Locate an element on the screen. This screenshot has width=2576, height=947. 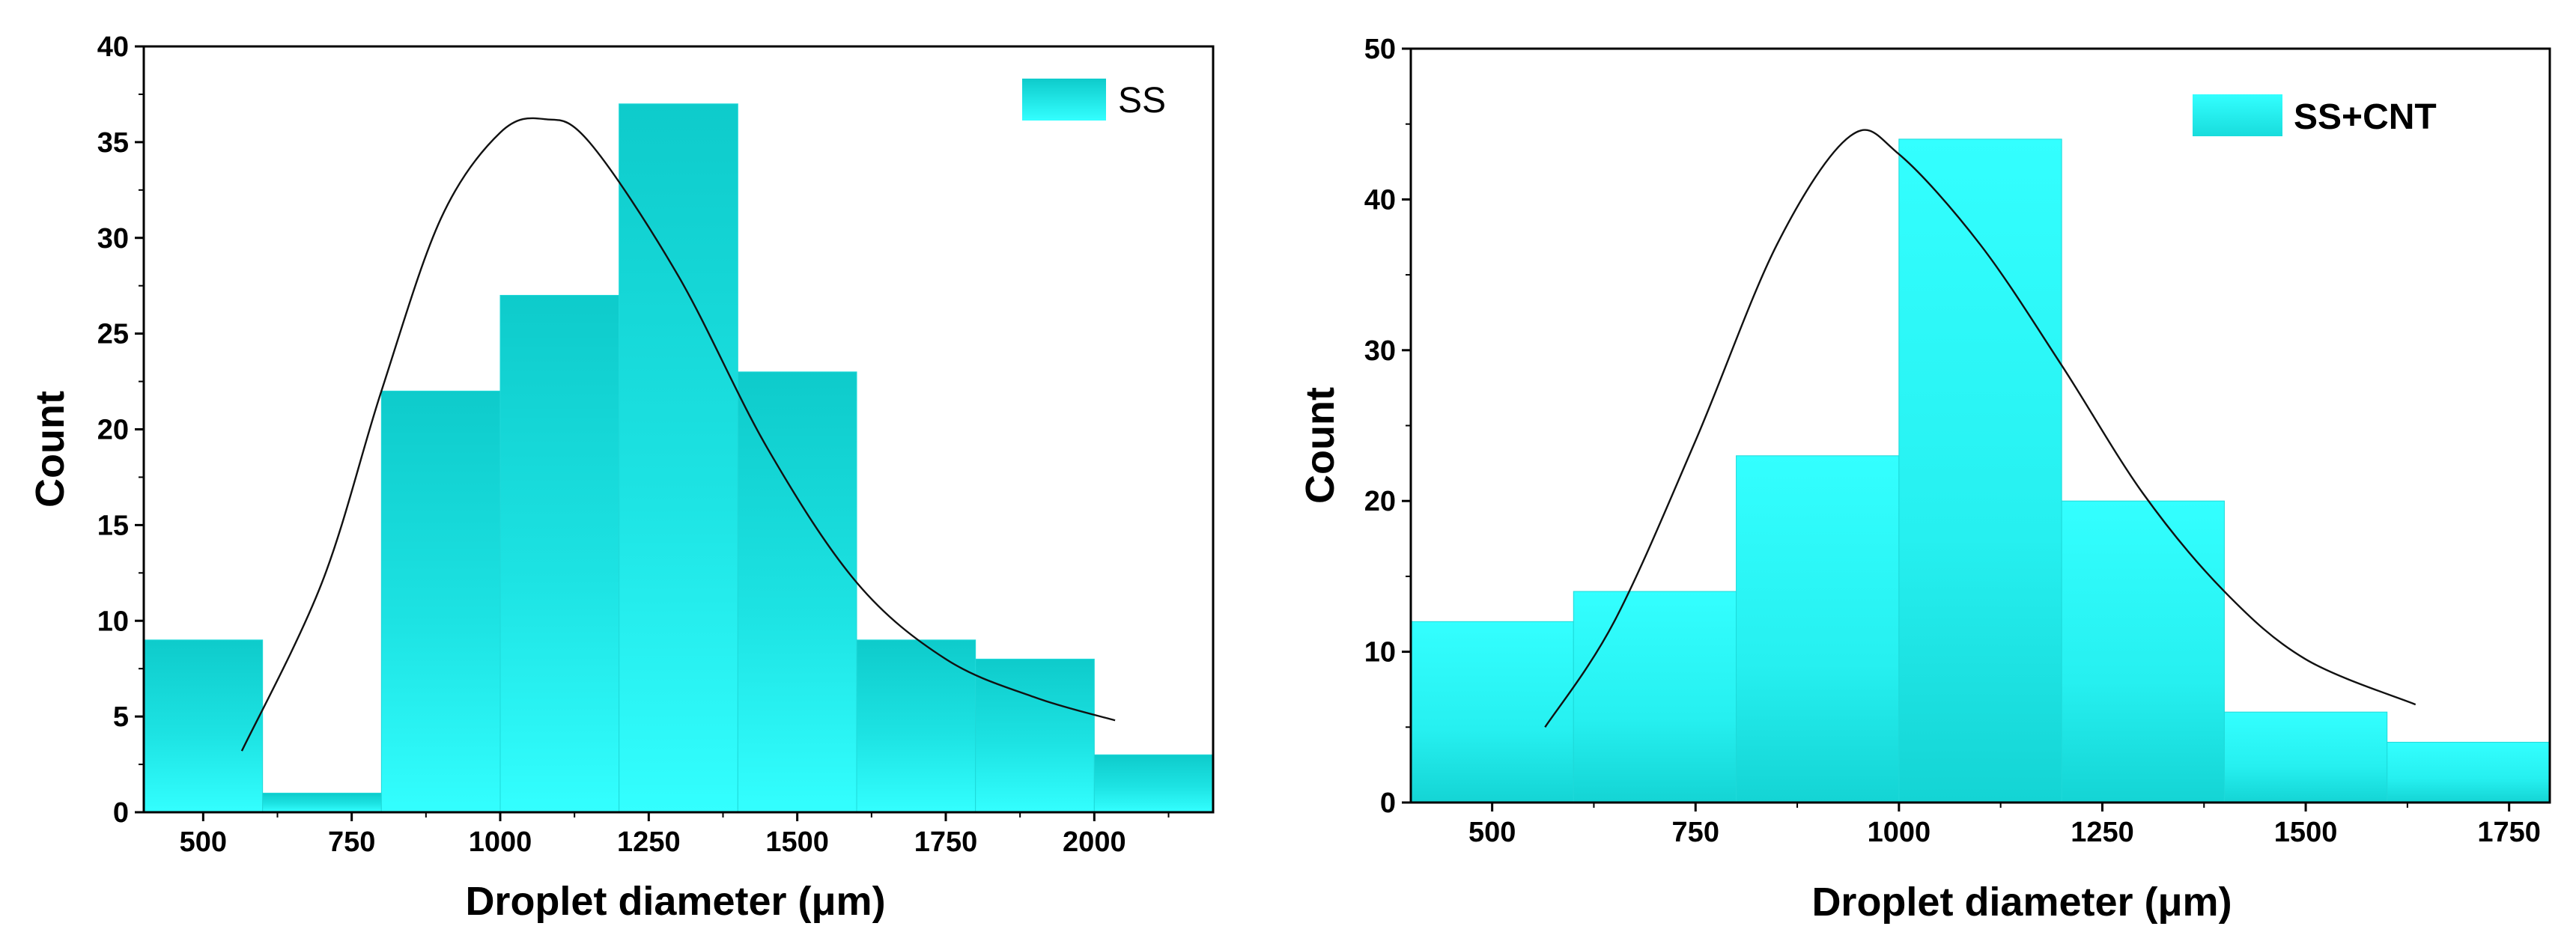
y-tick-label: 35 is located at coordinates (113, 143).